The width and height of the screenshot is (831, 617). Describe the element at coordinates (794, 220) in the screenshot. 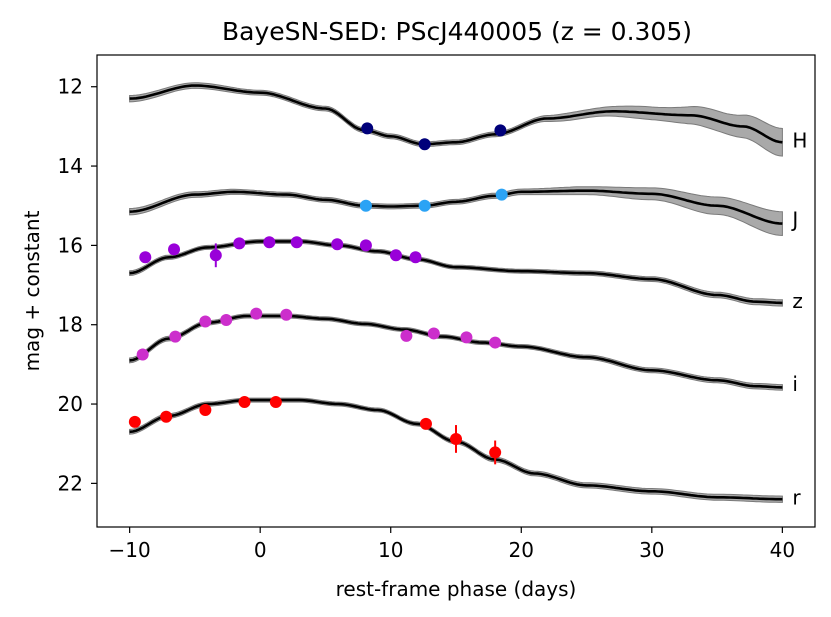

I see `band-label-J: J` at that location.